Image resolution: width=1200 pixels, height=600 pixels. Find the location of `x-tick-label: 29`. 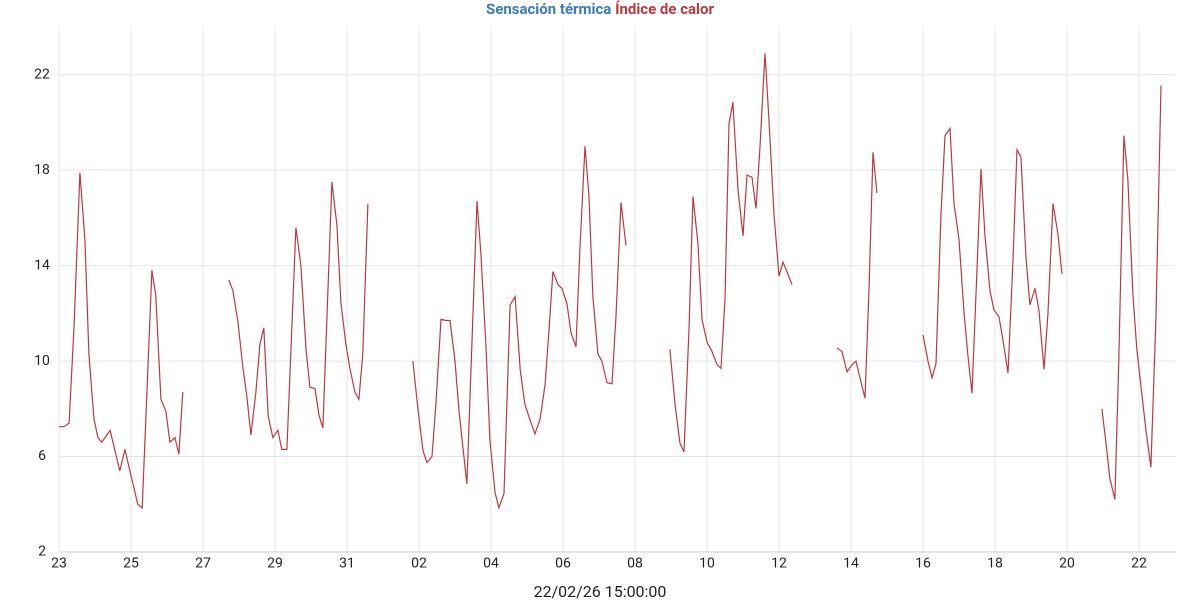

x-tick-label: 29 is located at coordinates (275, 564).